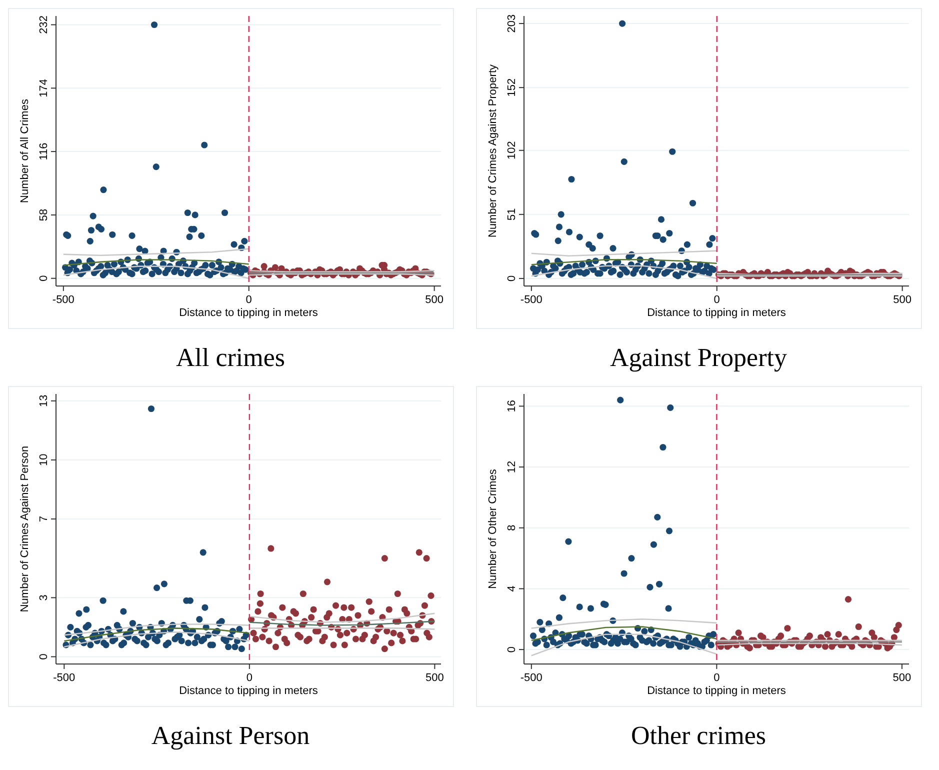 This screenshot has width=939, height=770. Describe the element at coordinates (512, 467) in the screenshot. I see `y-tick-label: 12` at that location.